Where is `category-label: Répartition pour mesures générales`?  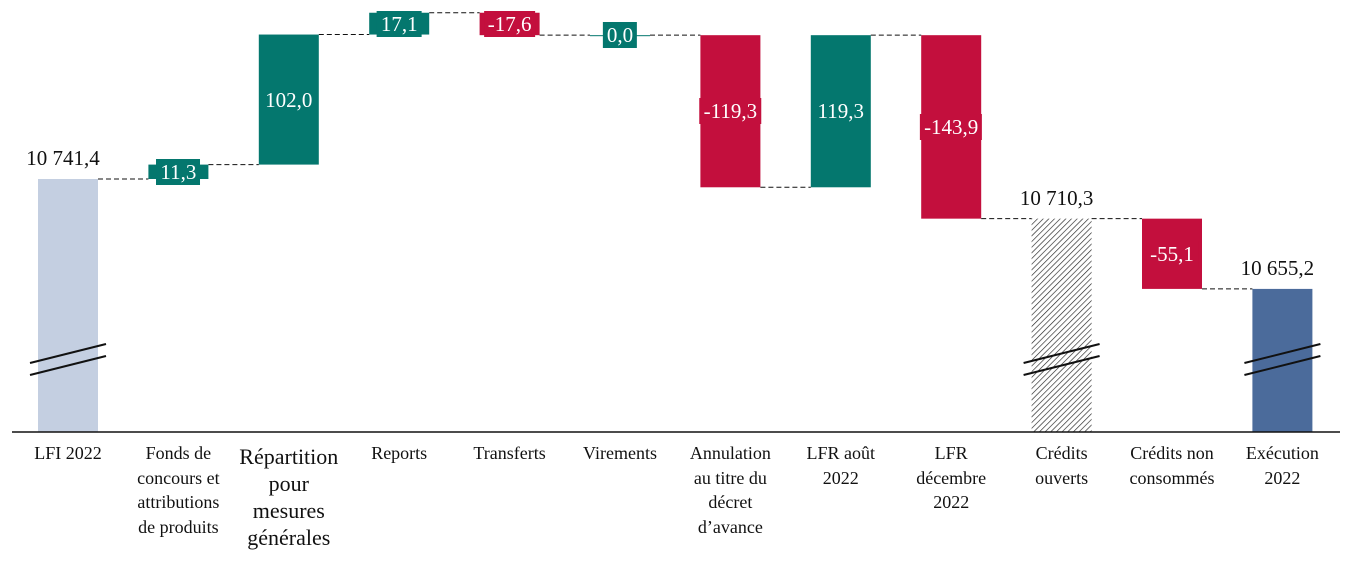
category-label: Répartition pour mesures générales is located at coordinates (289, 497).